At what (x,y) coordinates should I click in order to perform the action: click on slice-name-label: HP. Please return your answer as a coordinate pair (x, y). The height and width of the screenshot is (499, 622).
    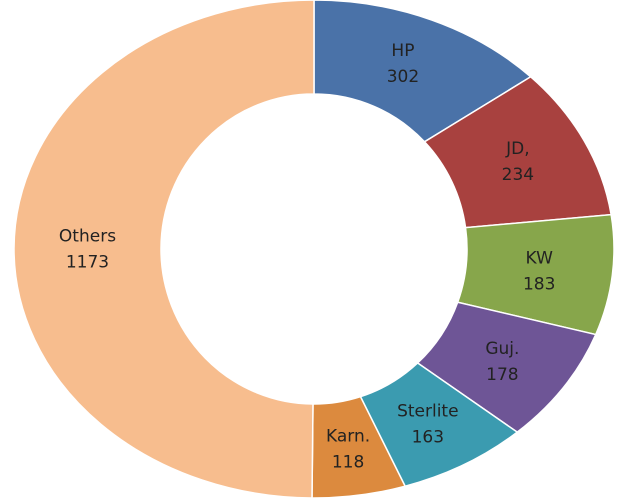
    Looking at the image, I should click on (402, 51).